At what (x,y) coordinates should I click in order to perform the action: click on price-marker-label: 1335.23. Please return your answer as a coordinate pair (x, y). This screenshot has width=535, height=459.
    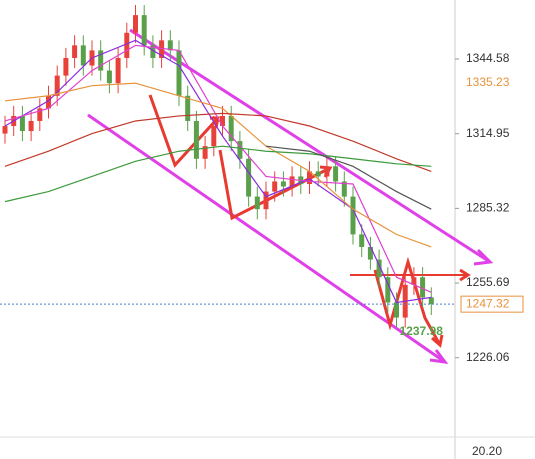
    Looking at the image, I should click on (488, 82).